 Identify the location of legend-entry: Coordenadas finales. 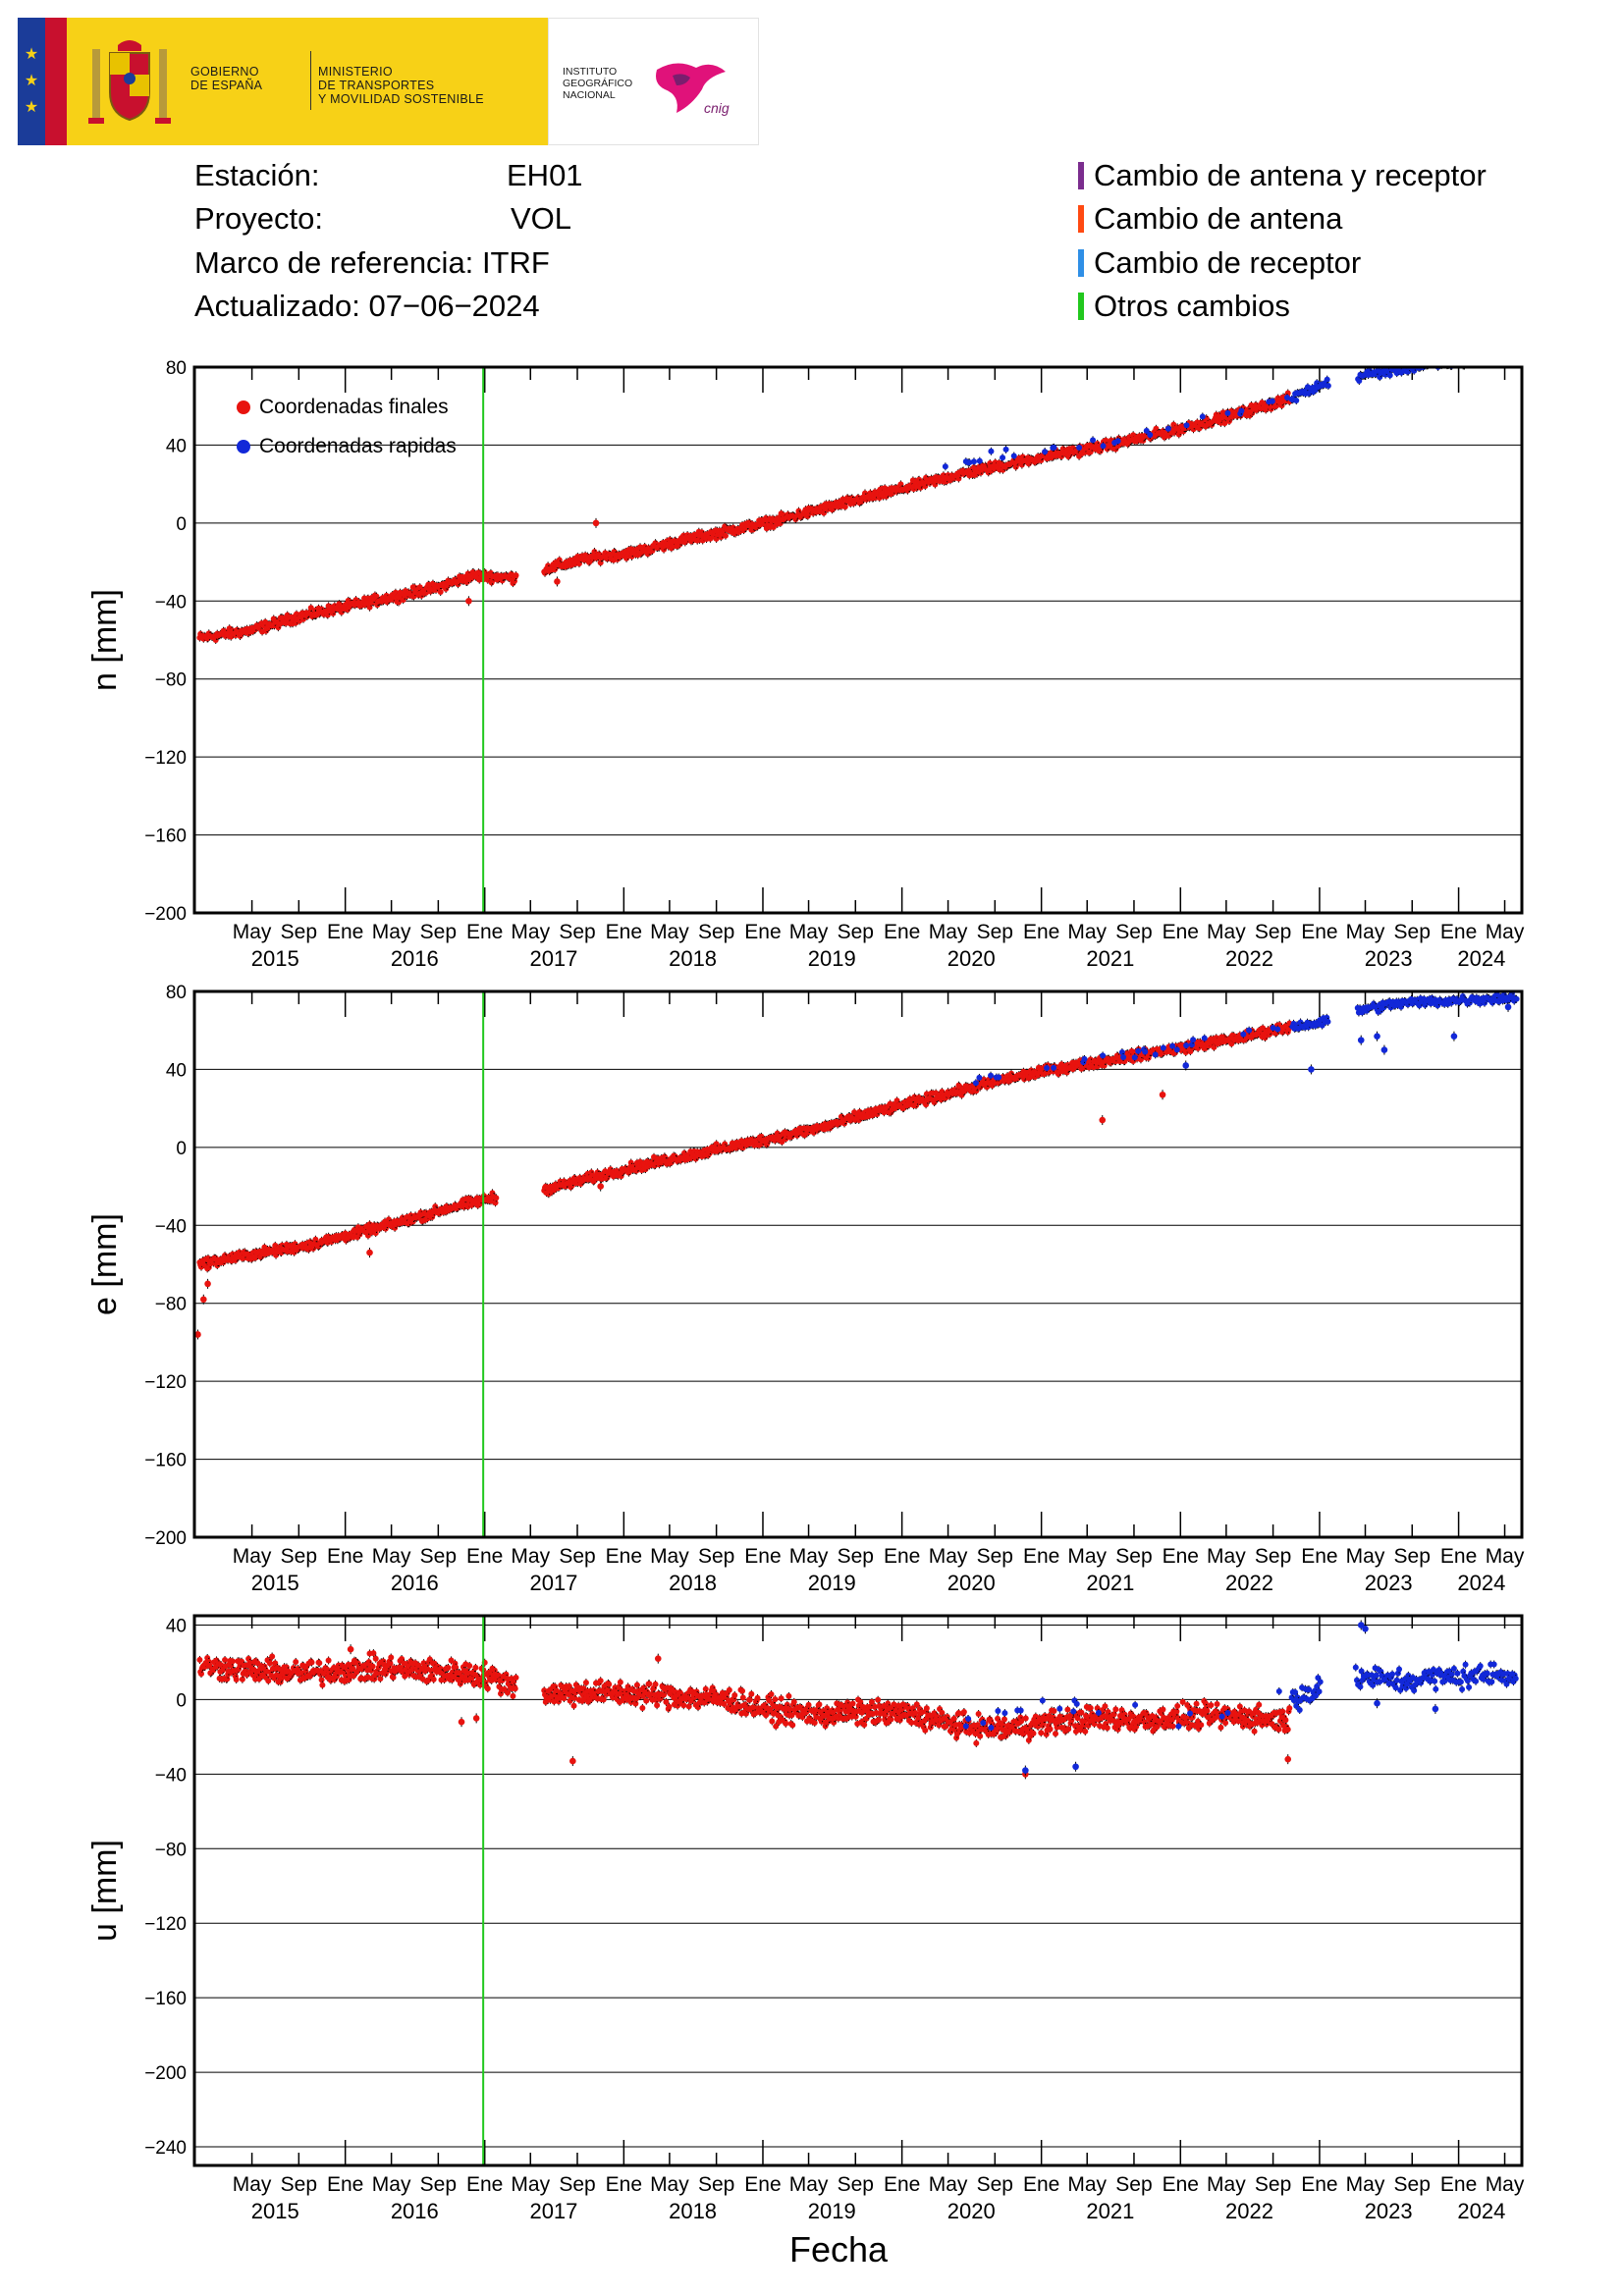
(354, 407).